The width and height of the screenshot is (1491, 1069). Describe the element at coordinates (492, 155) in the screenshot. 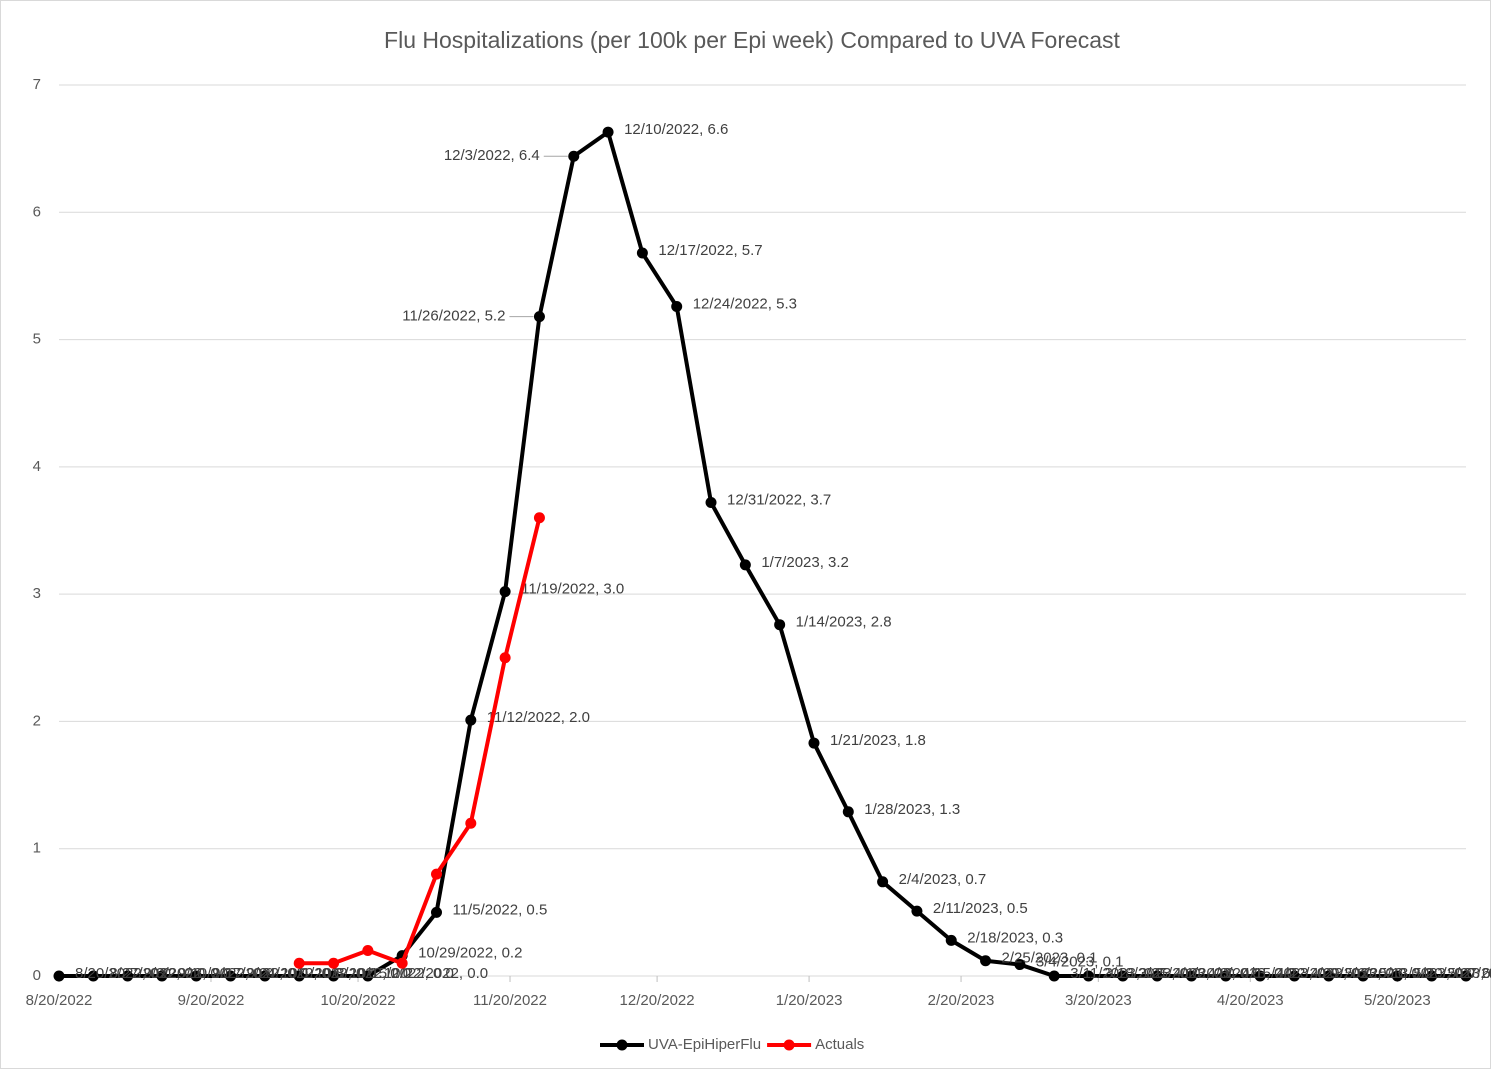

I see `data-label: 12/3/2022, 6.4` at that location.